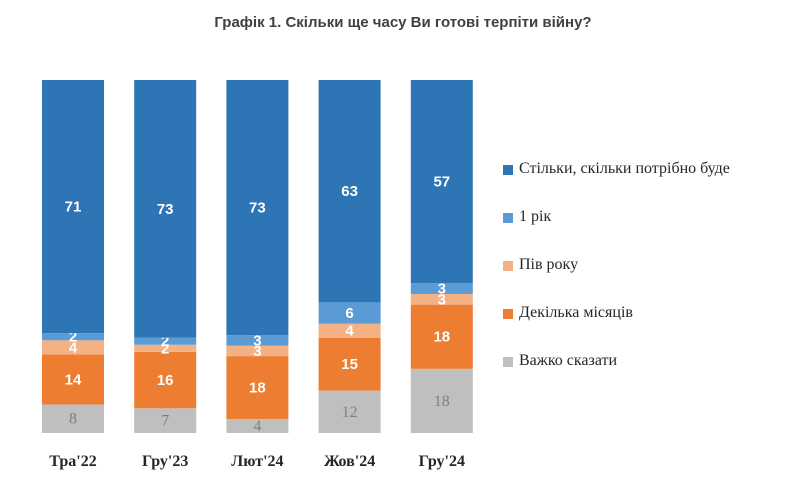 Image resolution: width=806 pixels, height=498 pixels. I want to click on data-label-s2-c1: 2, so click(165, 348).